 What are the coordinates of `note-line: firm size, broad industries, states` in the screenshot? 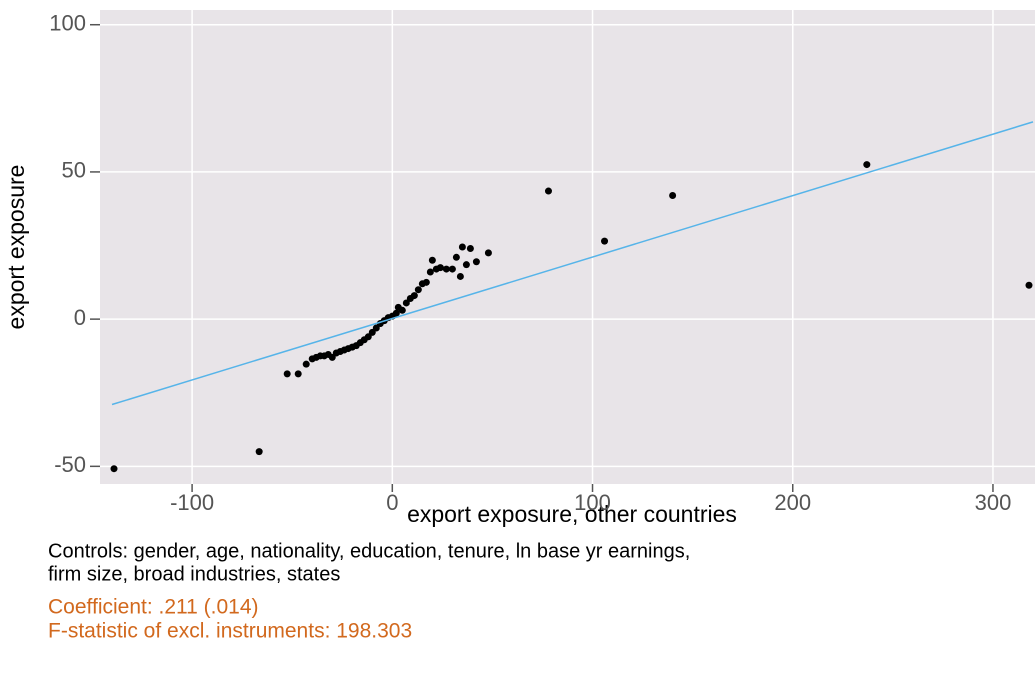 It's located at (194, 574).